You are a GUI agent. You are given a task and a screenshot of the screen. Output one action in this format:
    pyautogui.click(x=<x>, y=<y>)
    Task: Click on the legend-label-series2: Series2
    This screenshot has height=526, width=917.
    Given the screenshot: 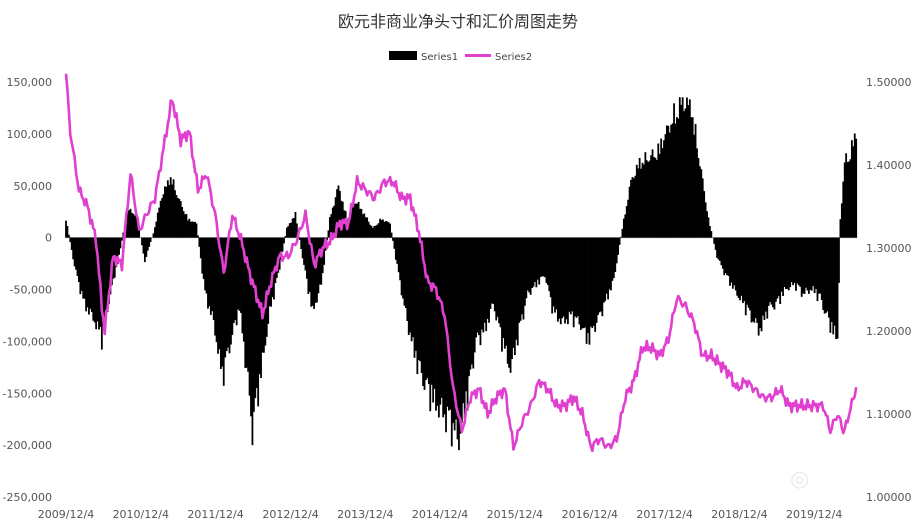 What is the action you would take?
    pyautogui.click(x=513, y=57)
    